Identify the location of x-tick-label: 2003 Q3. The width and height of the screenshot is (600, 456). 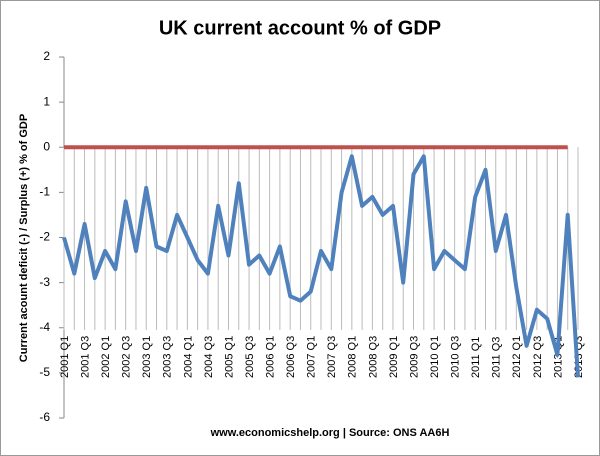
(168, 357).